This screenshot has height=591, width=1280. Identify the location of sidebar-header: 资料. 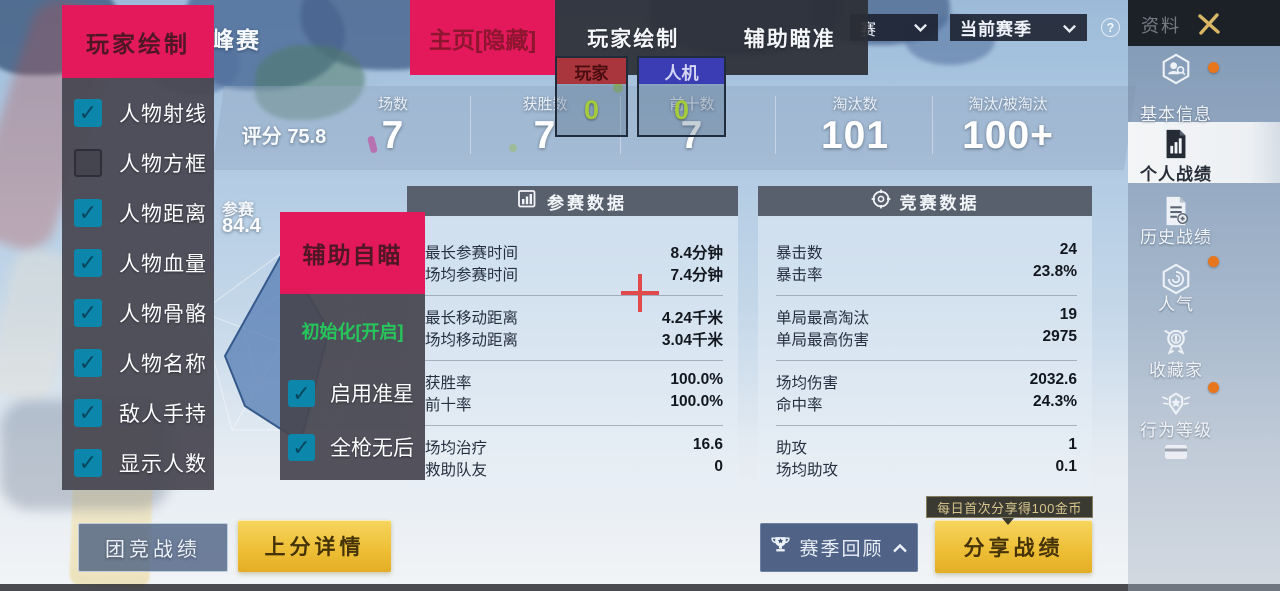
(1204, 23).